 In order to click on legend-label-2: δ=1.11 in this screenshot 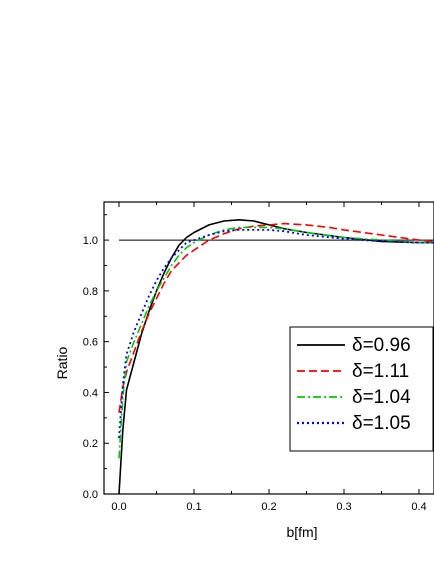, I will do `click(380, 371)`.